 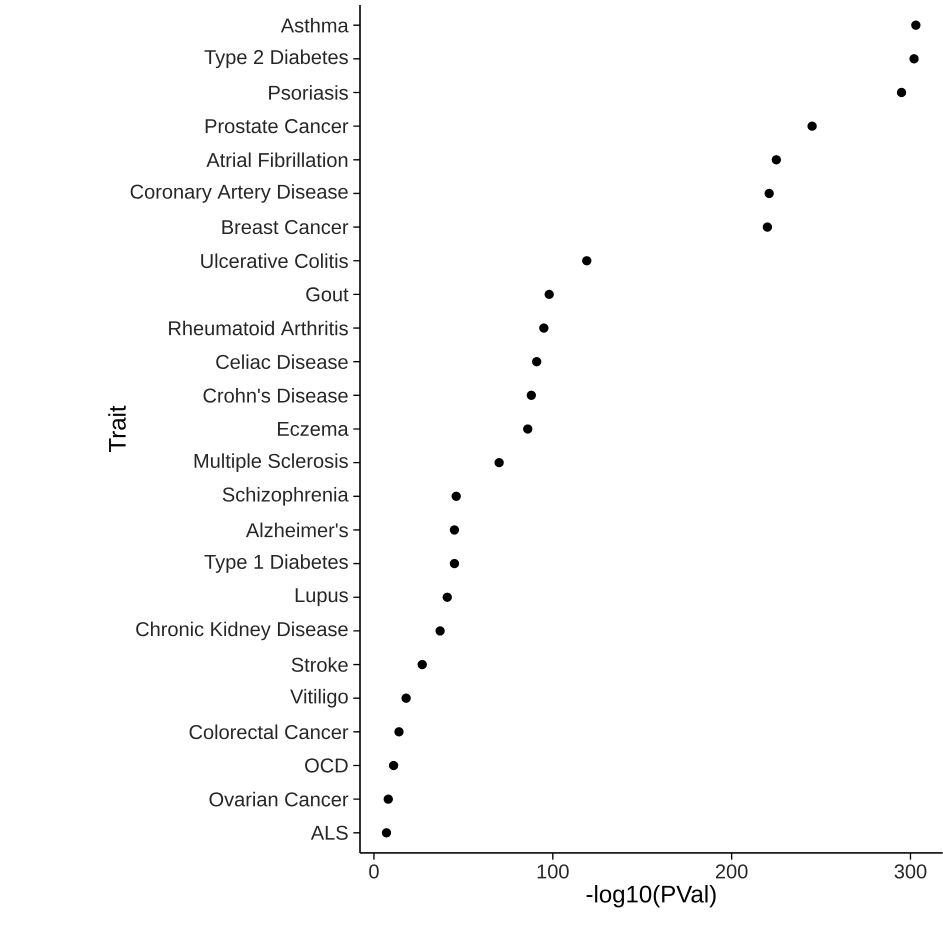 I want to click on y-tick-label: Crohn's Disease, so click(x=276, y=395).